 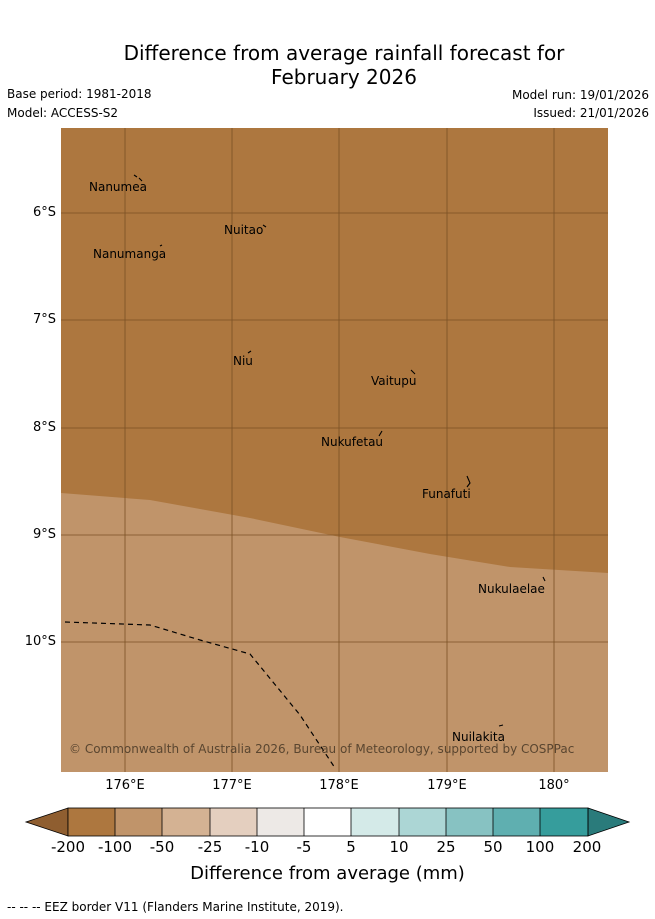 What do you see at coordinates (46, 822) in the screenshot?
I see `colorbar-extend-low` at bounding box center [46, 822].